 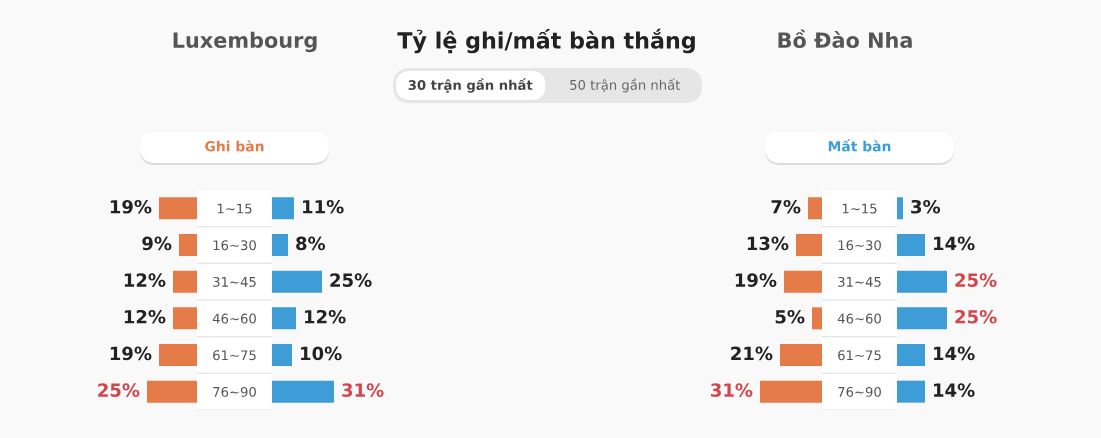 I want to click on data-label: 5%, so click(x=790, y=316).